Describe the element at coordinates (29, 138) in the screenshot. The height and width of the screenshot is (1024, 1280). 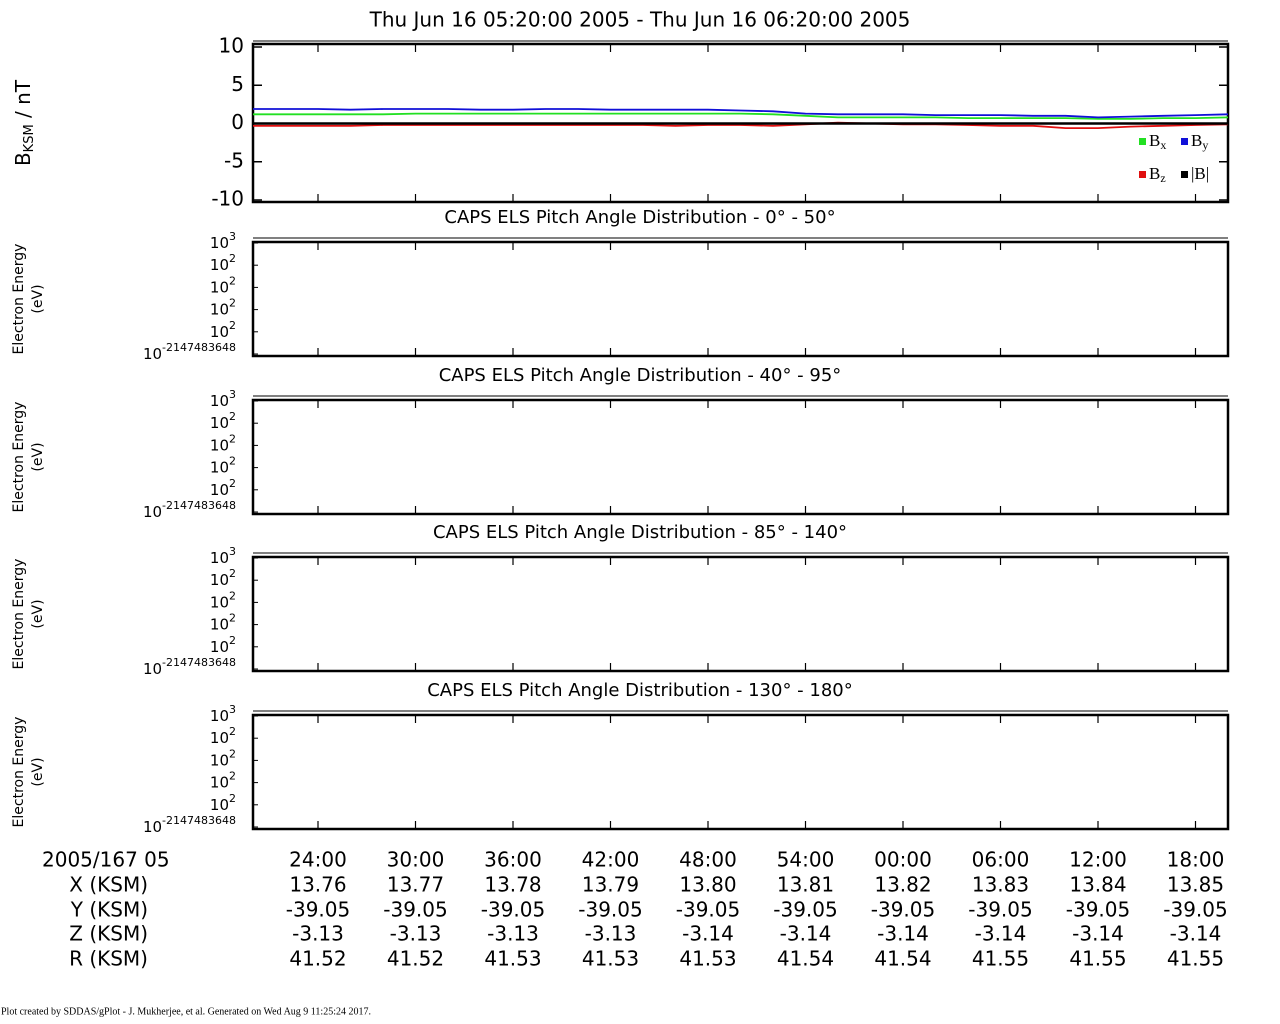
I see `y-axis-label-sub: KSM` at that location.